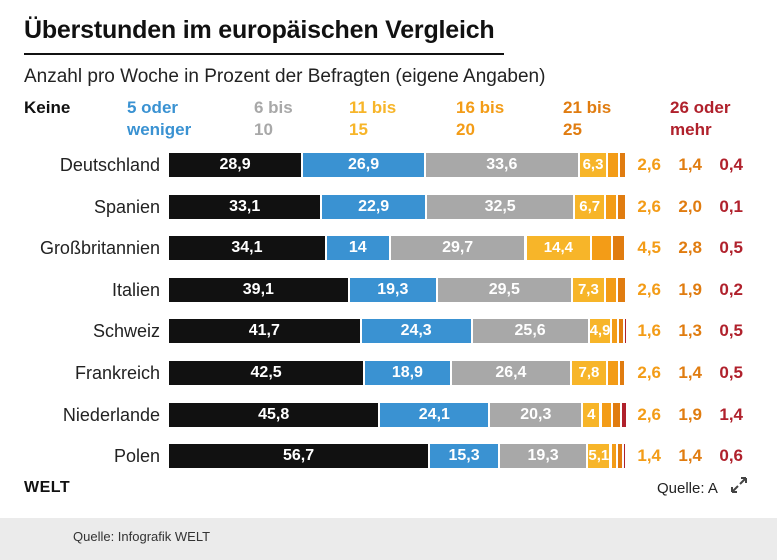  Describe the element at coordinates (739, 485) in the screenshot. I see `expand-icon` at that location.